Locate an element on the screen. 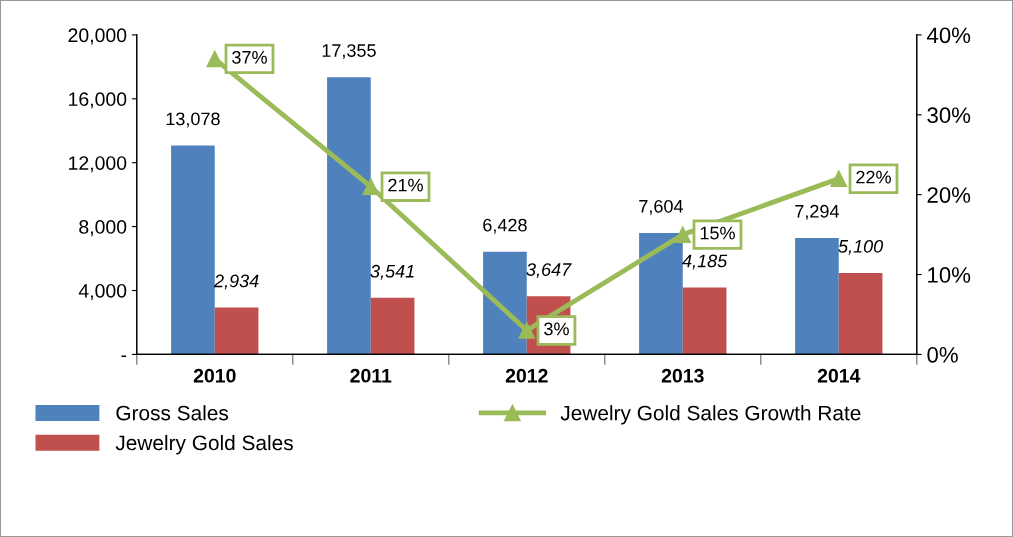 This screenshot has width=1013, height=537. data-label: 21% is located at coordinates (405, 185).